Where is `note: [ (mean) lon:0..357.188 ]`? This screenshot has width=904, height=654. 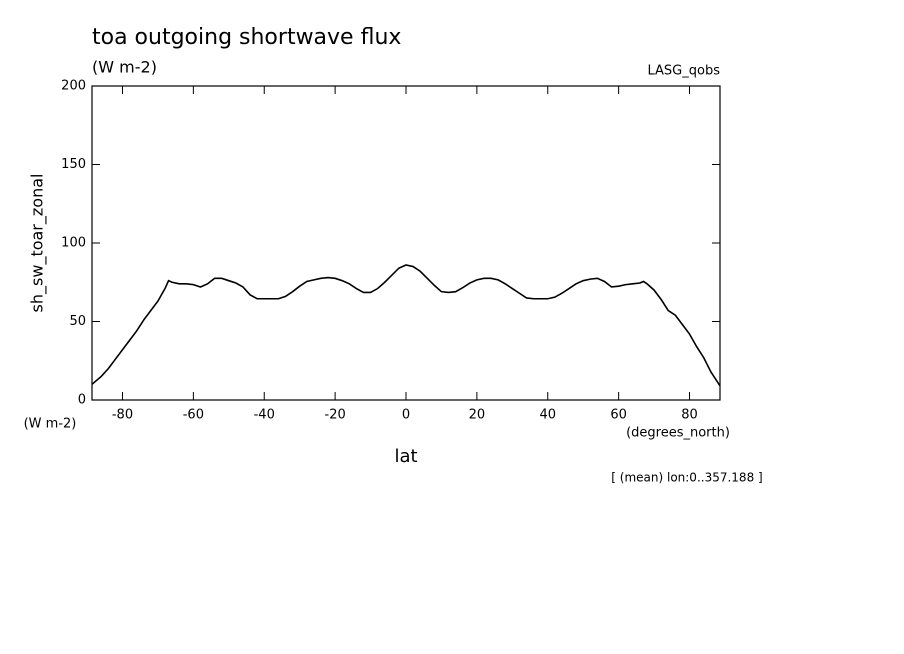
note: [ (mean) lon:0..357.188 ] is located at coordinates (686, 478).